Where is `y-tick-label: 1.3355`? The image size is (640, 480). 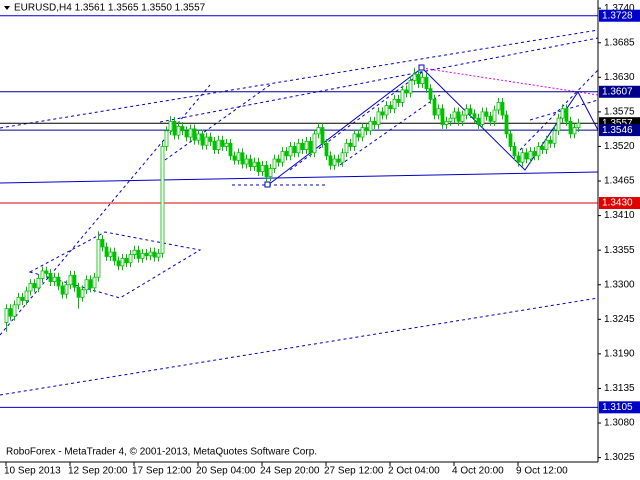 y-tick-label: 1.3355 is located at coordinates (619, 250).